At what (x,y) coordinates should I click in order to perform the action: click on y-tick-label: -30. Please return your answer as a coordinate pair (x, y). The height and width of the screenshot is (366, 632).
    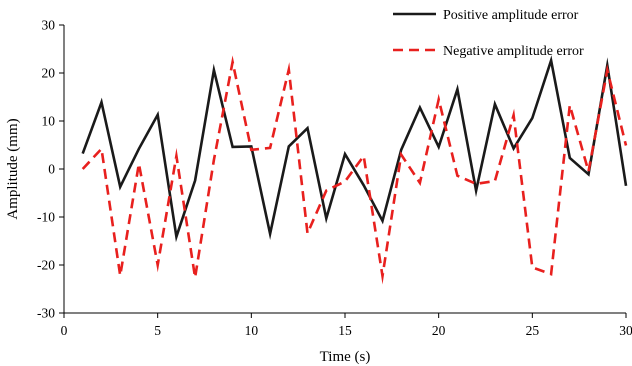
    Looking at the image, I should click on (46, 313).